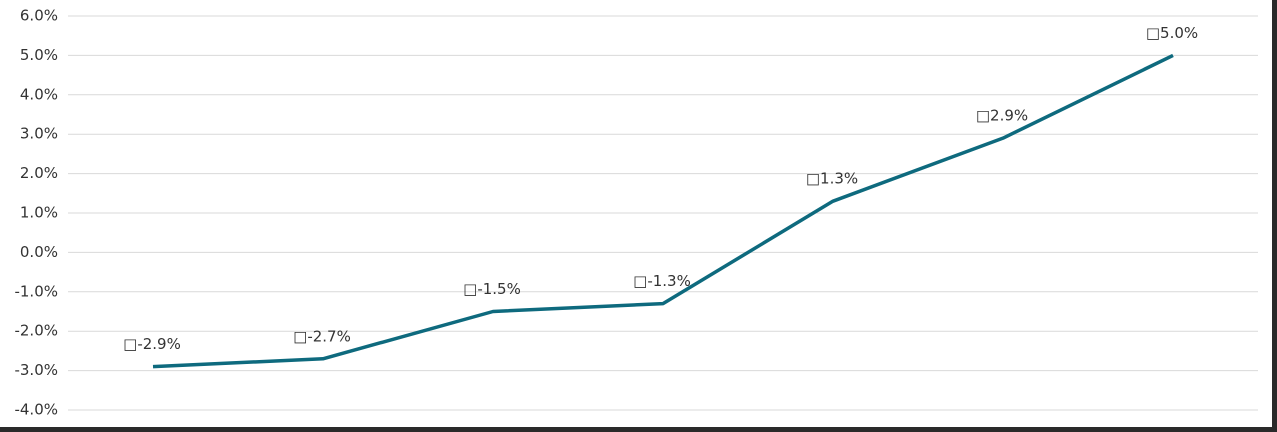  I want to click on y-tick-label: -3.0%, so click(36, 370).